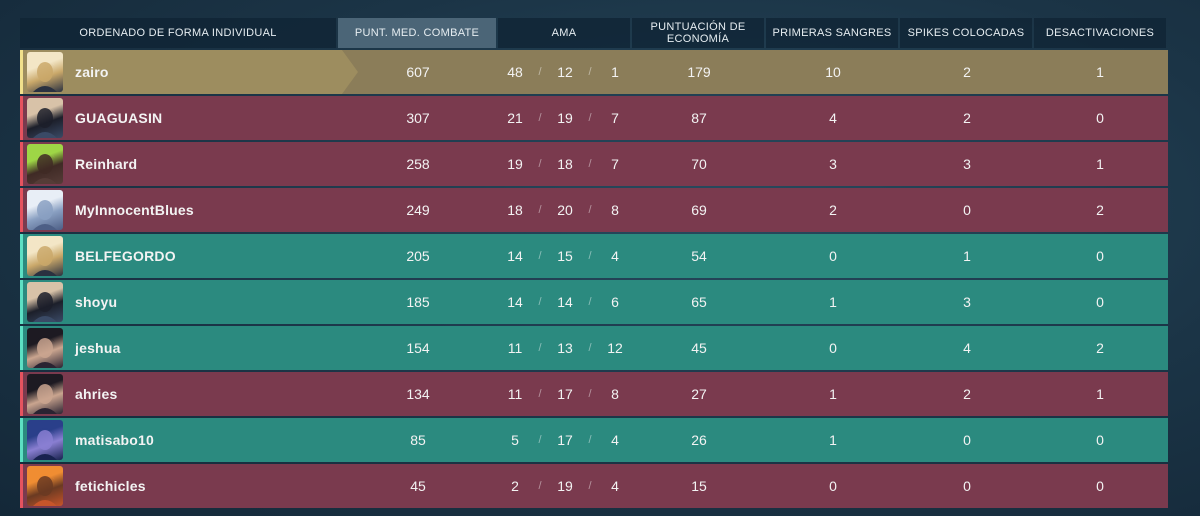 The image size is (1200, 516). Describe the element at coordinates (832, 33) in the screenshot. I see `header-first-bloods: PRIMERAS SANGRES` at that location.